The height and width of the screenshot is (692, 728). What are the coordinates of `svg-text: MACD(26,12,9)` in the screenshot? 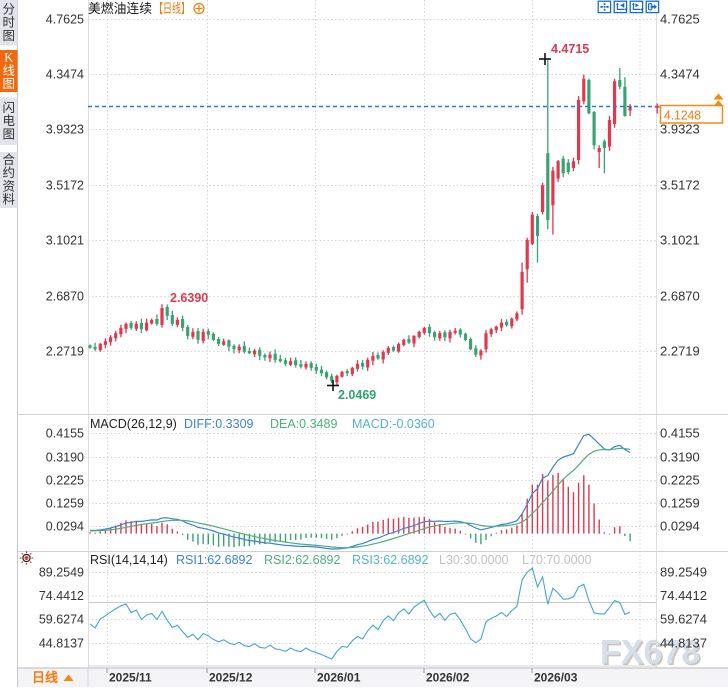 It's located at (133, 424).